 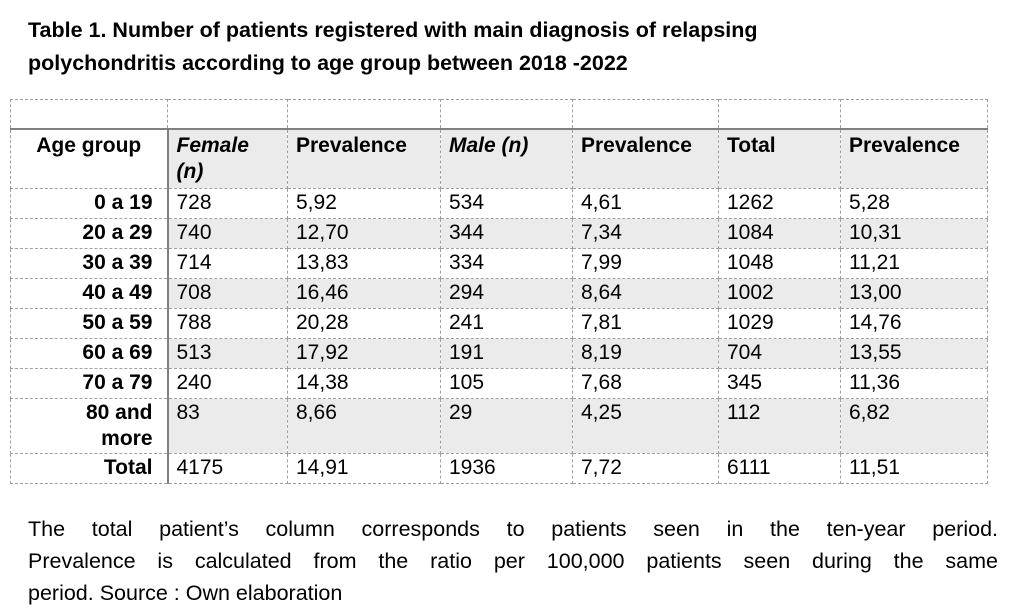 I want to click on value-cell: 1936, so click(x=506, y=468).